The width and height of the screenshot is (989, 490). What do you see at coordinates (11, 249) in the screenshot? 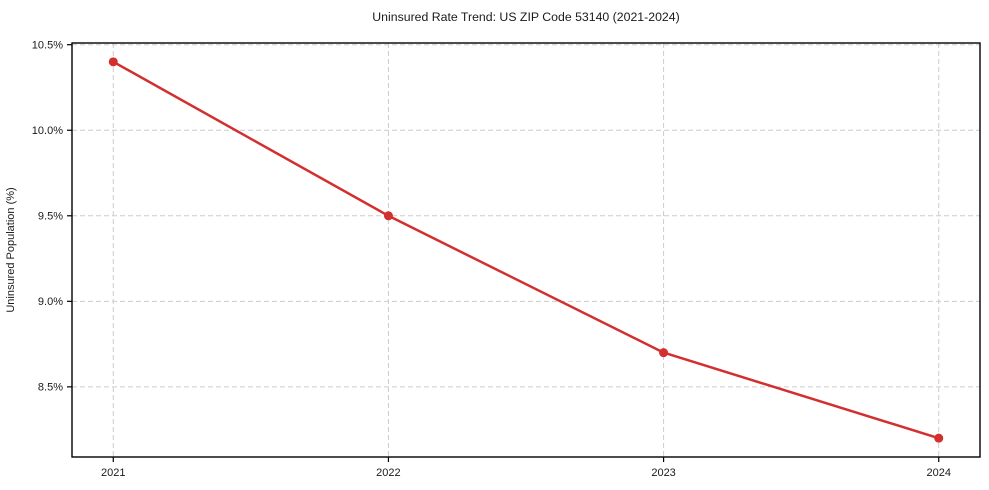
I see `y-axis-label: Uninsured Population (%)` at bounding box center [11, 249].